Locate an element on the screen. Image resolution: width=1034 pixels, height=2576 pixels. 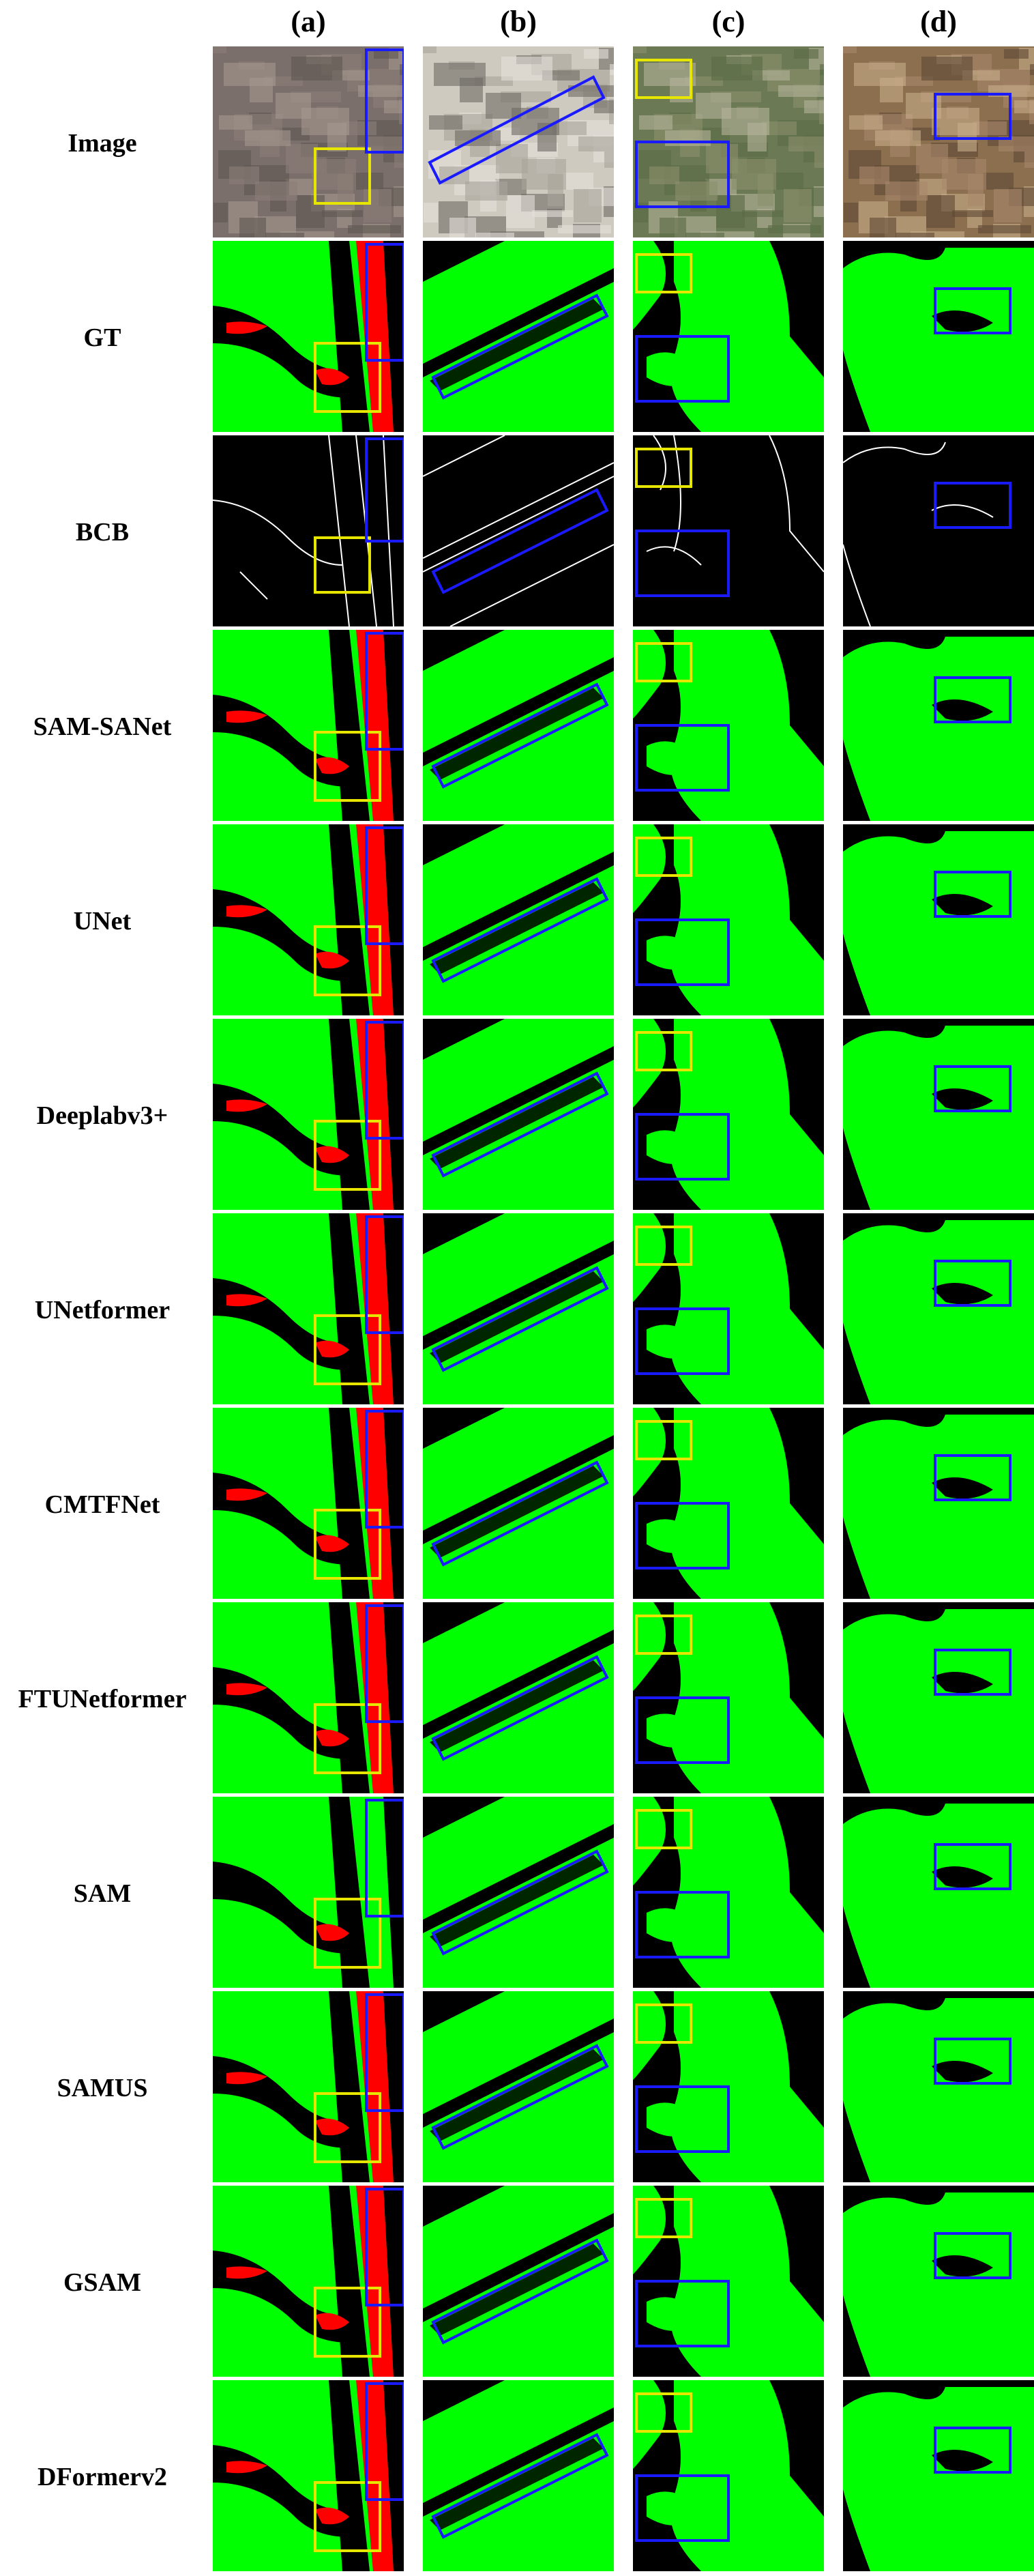
panel-samus-c is located at coordinates (729, 2086).